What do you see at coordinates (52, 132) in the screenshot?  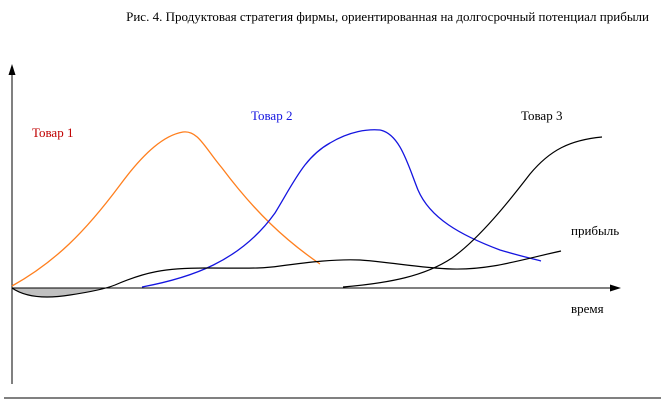 I see `product1-label: Товар 1` at bounding box center [52, 132].